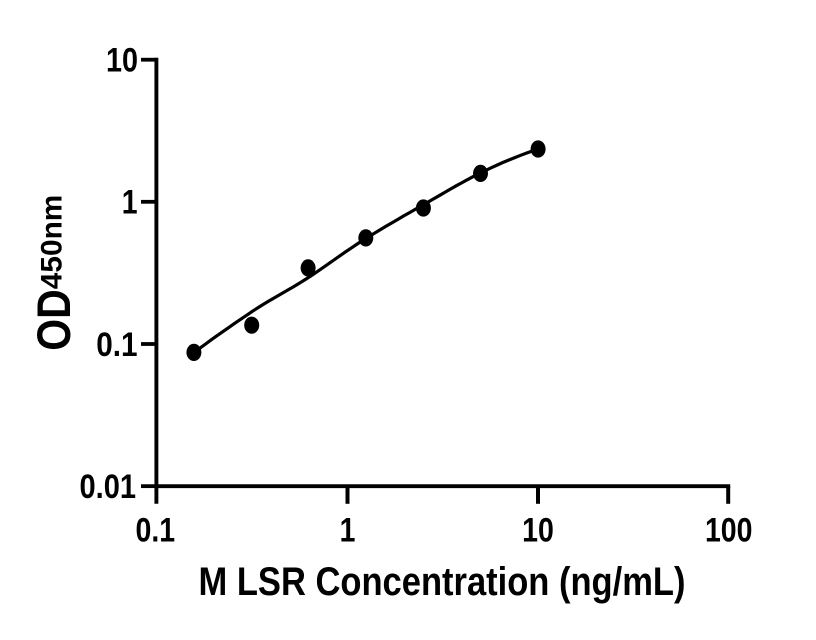  I want to click on svg-text: 100, so click(729, 531).